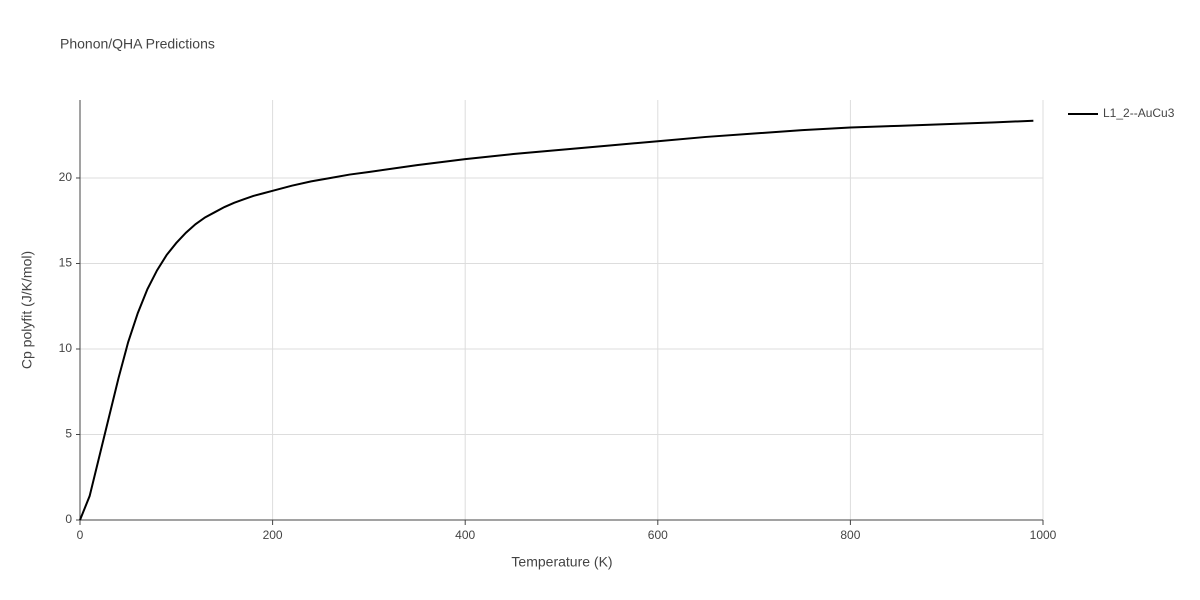 Image resolution: width=1200 pixels, height=600 pixels. I want to click on y-axis-title: Cp polyfit (J/K/mol), so click(27, 310).